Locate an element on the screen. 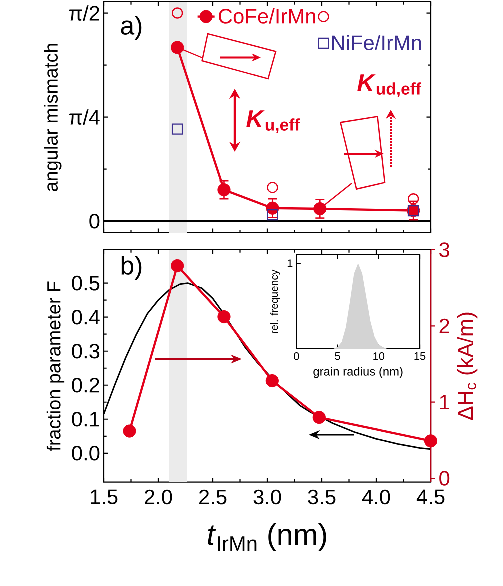  y-tick-label: 0.5 is located at coordinates (86, 283).